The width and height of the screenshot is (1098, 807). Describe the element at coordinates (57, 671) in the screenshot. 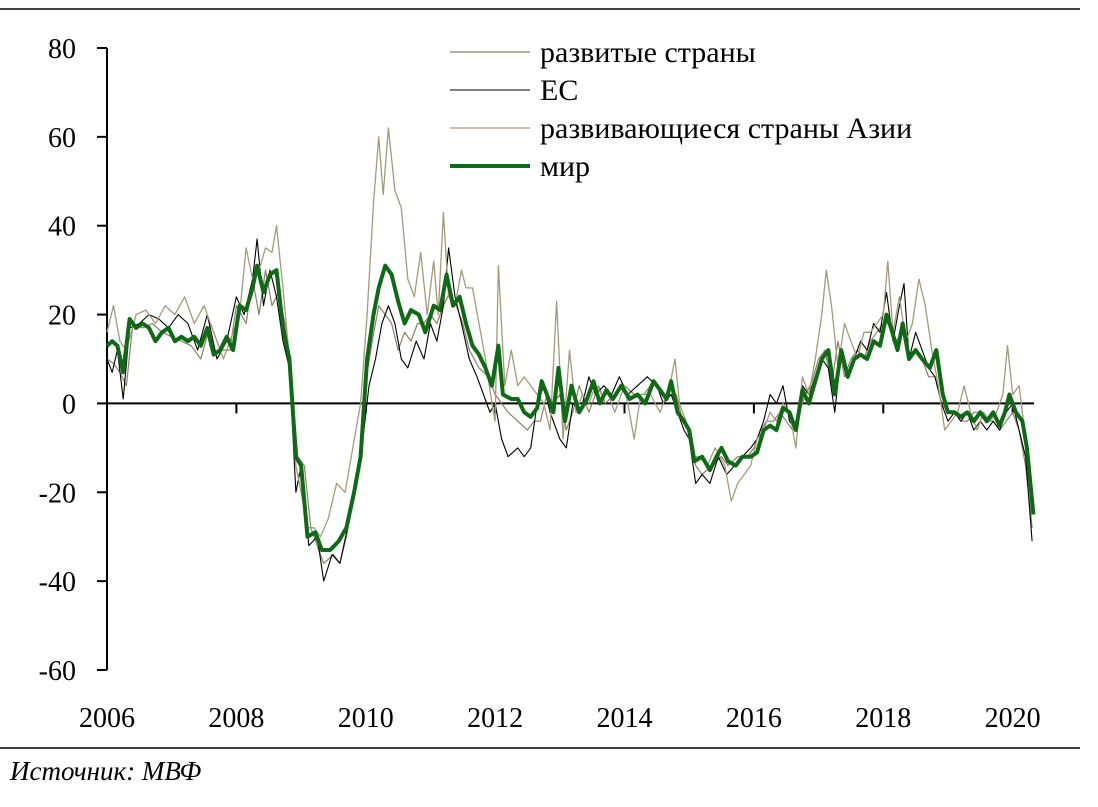

I see `y-tick-label: -60` at that location.